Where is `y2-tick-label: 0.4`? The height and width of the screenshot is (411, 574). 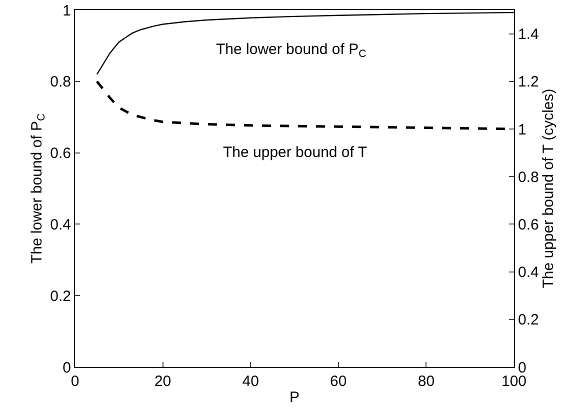 y2-tick-label: 0.4 is located at coordinates (528, 273).